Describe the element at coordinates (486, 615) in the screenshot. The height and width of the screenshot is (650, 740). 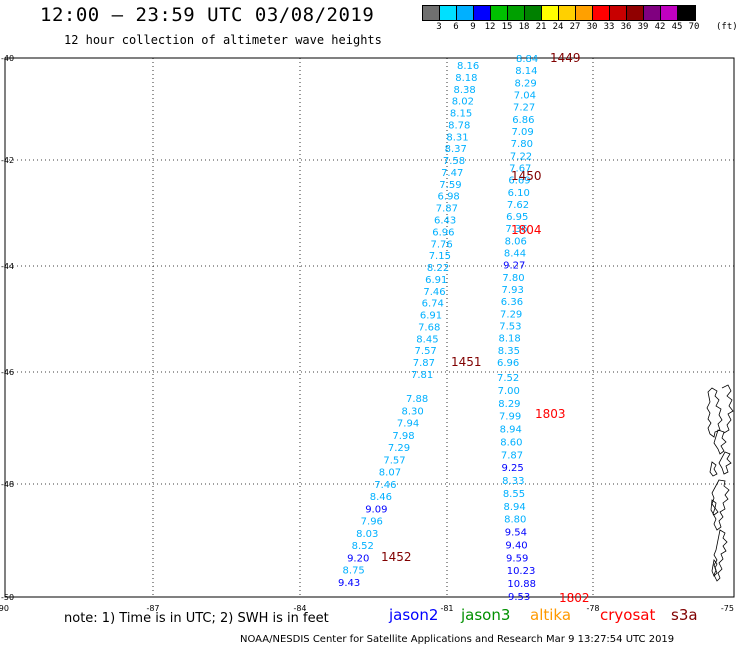
I see `legend-jason3: jason3` at that location.